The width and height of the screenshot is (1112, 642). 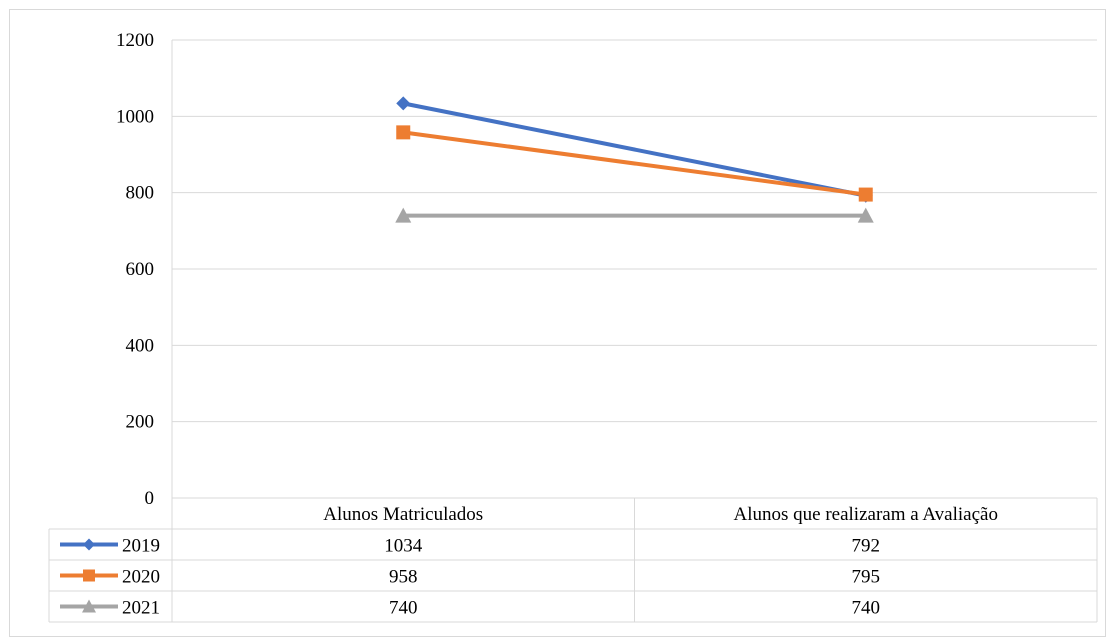 I want to click on series-line-2020, so click(x=634, y=163).